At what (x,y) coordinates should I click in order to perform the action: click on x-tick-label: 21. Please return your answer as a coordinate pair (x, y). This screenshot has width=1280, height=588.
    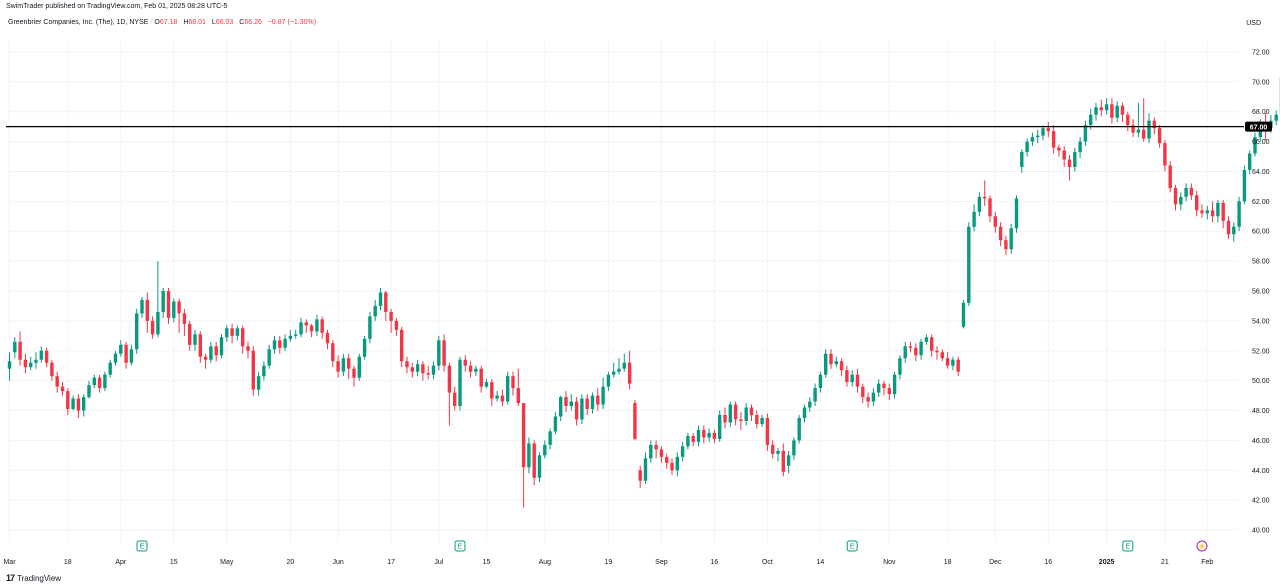
    Looking at the image, I should click on (1165, 562).